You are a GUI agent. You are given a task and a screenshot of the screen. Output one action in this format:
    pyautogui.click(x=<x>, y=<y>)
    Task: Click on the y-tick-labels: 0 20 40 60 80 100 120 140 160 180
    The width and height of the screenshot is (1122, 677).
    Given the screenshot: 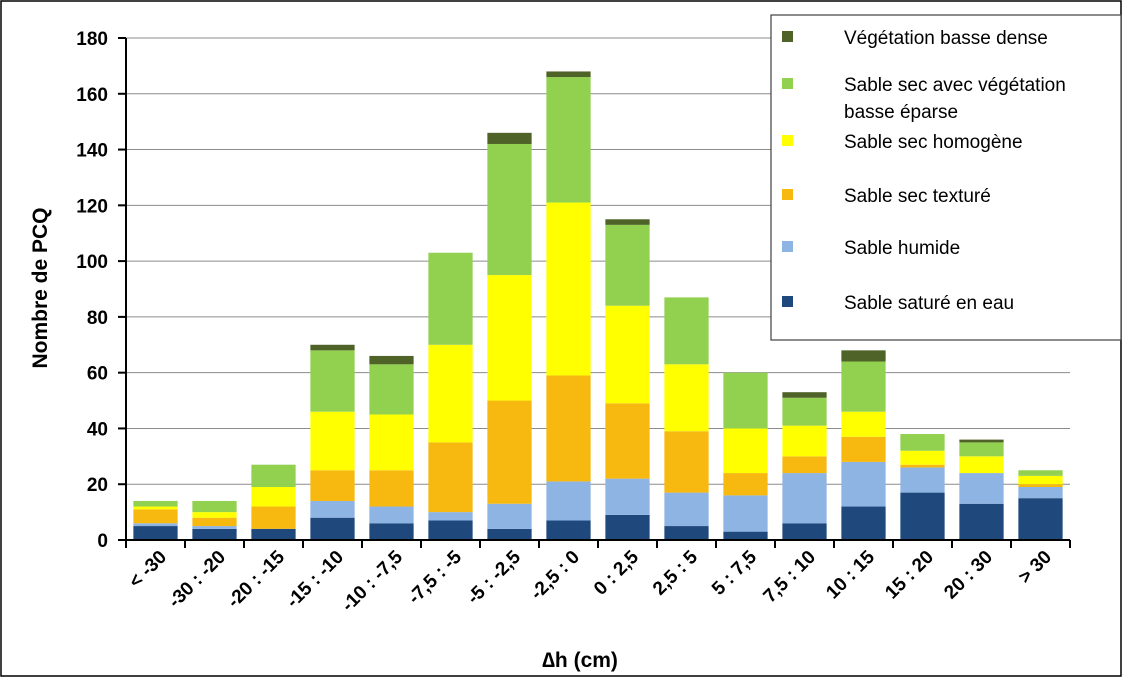 What is the action you would take?
    pyautogui.click(x=92, y=290)
    